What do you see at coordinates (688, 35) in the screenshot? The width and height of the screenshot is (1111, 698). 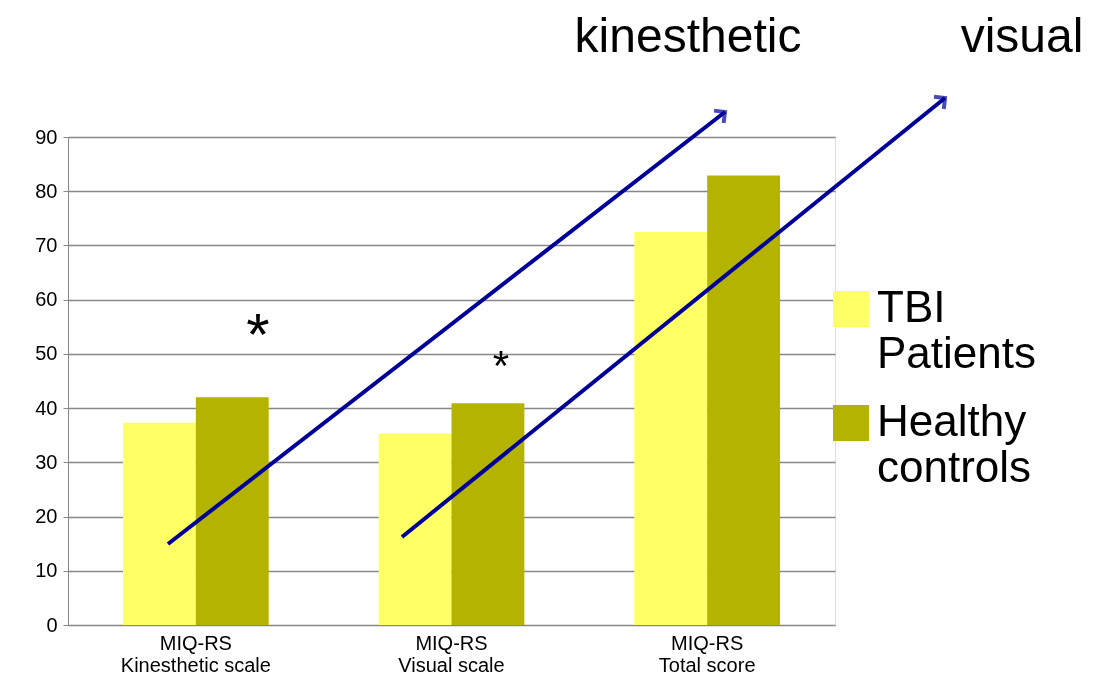 I see `text: kinesthetic` at bounding box center [688, 35].